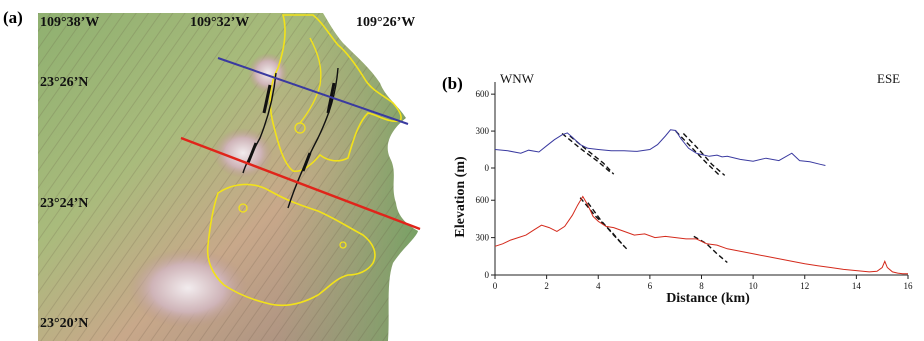 This screenshot has height=341, width=924. I want to click on y-tick-label-lower: 300, so click(483, 238).